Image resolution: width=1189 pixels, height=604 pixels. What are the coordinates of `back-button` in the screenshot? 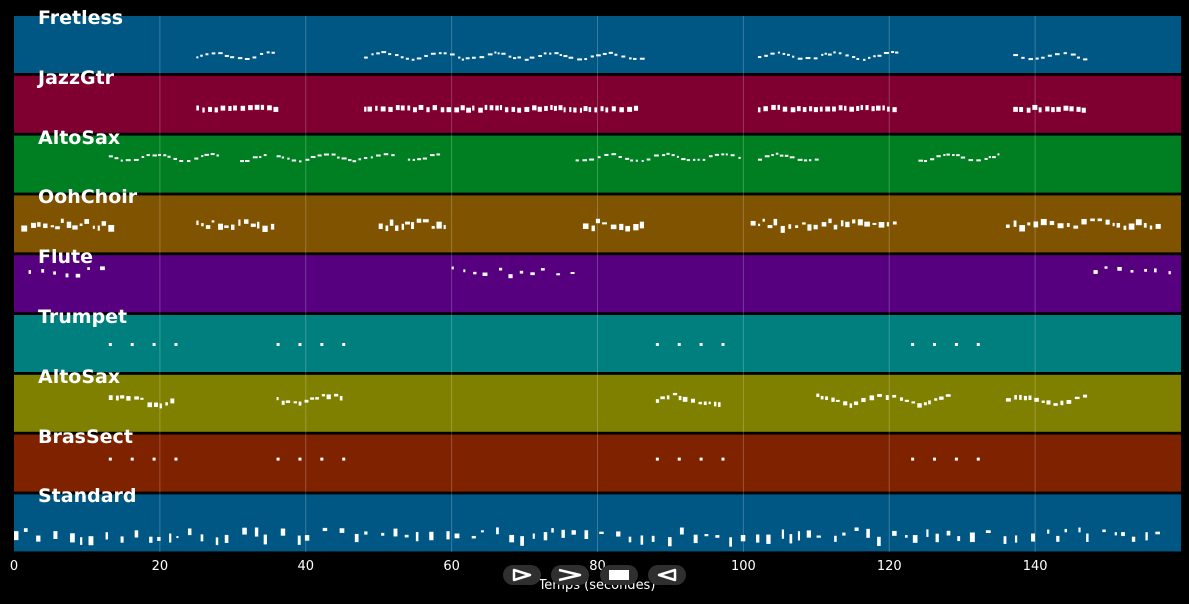 It's located at (667, 575).